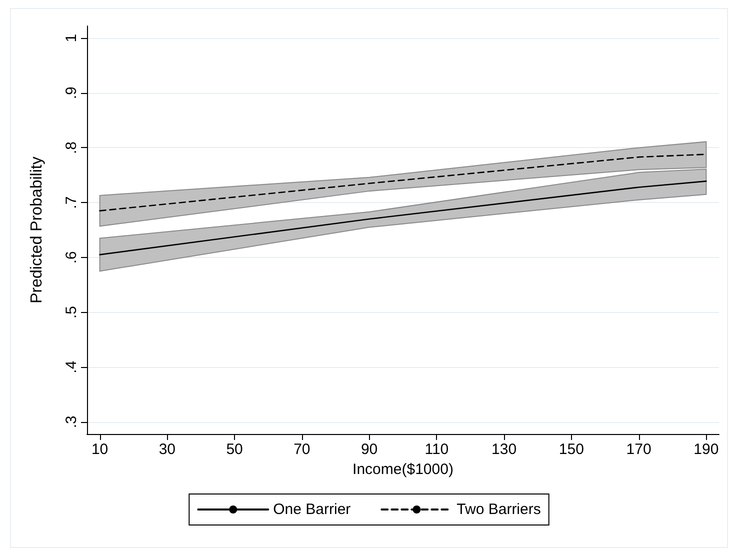 The image size is (739, 557). Describe the element at coordinates (71, 202) in the screenshot. I see `y-tick-label: .7` at that location.